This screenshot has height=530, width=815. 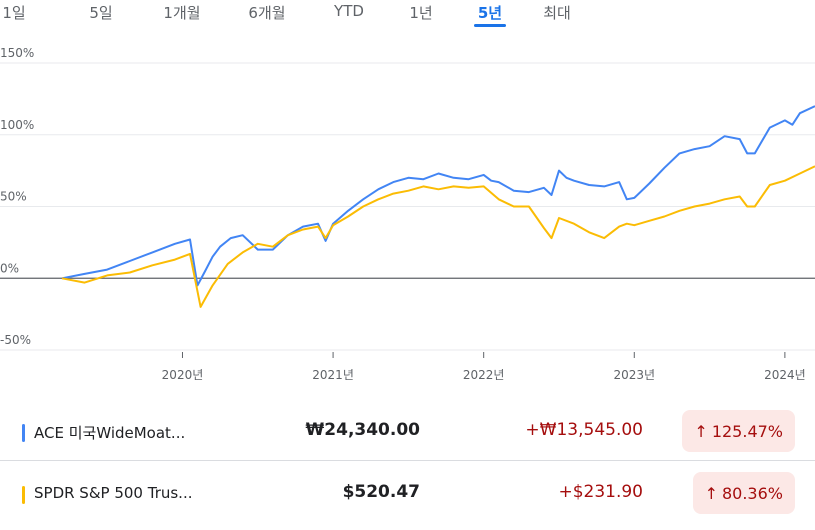 What do you see at coordinates (747, 431) in the screenshot?
I see `percent-value: 125.47%` at bounding box center [747, 431].